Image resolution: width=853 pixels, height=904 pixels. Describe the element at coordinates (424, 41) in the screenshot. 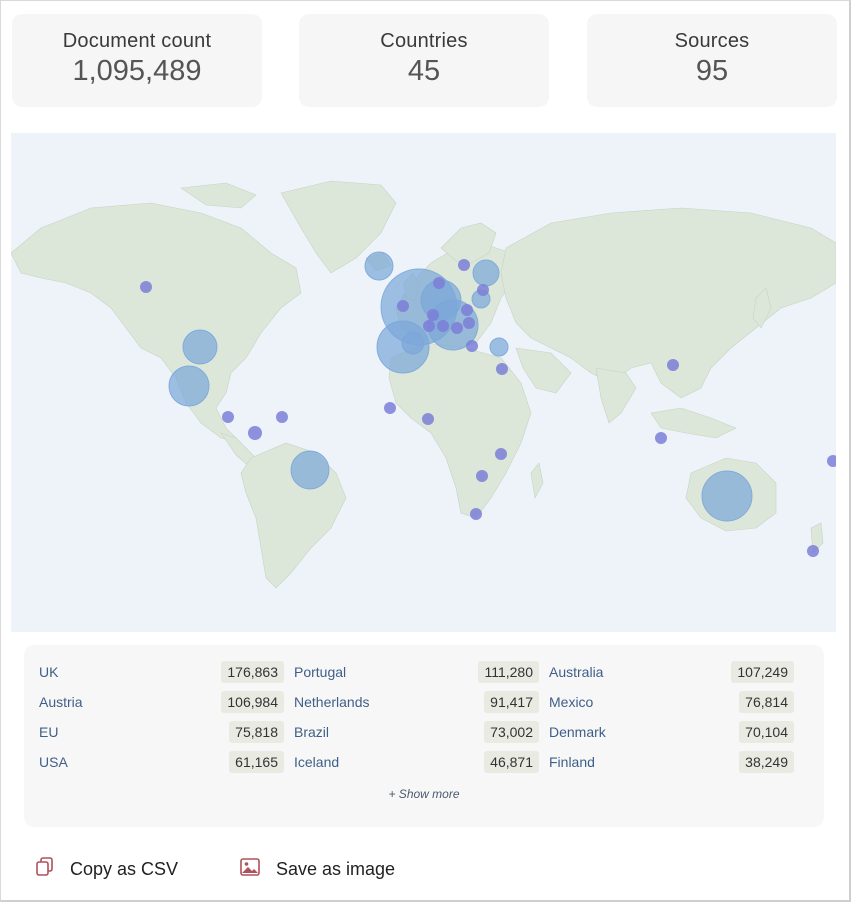

I see `stat-label: Countries` at that location.